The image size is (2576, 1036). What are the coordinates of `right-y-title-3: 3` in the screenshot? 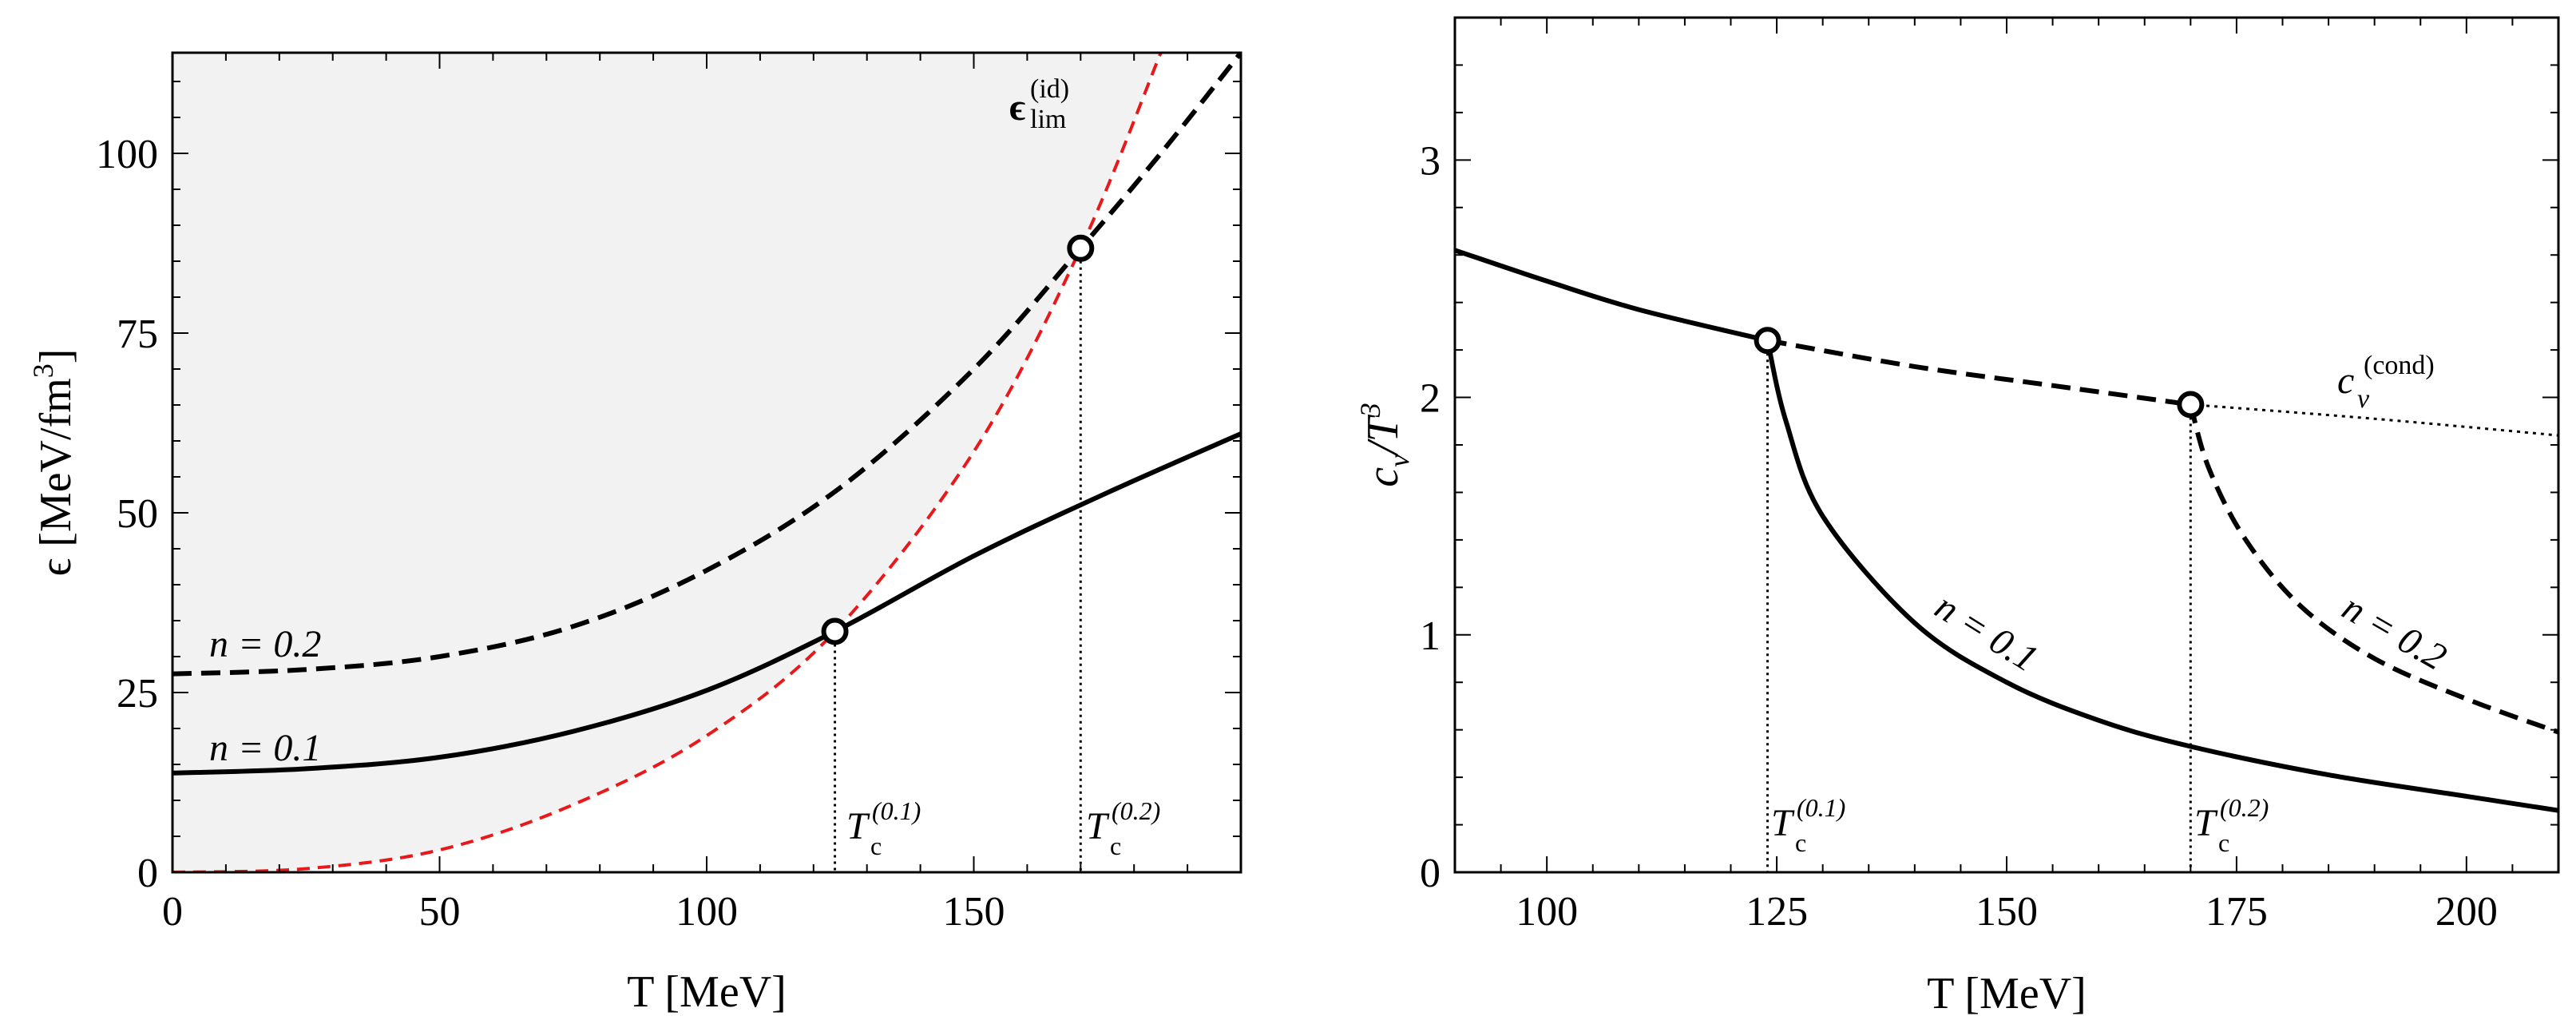 It's located at (1370, 411).